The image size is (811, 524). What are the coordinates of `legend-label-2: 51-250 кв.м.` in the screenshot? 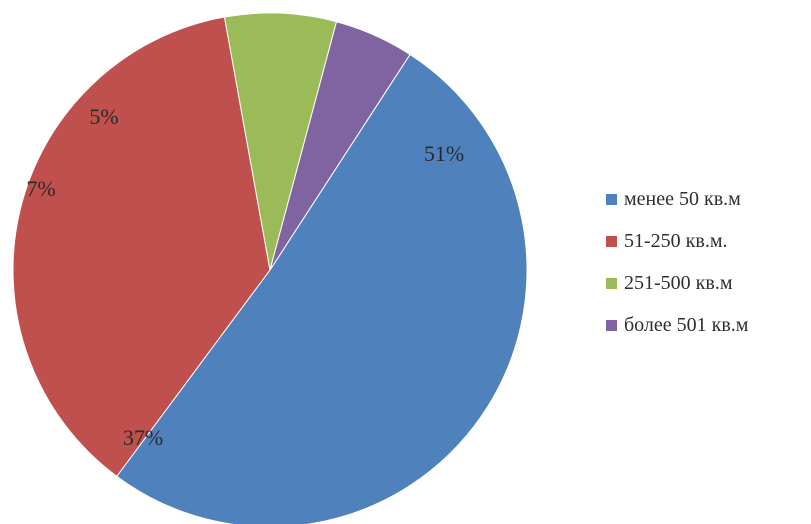 It's located at (676, 240).